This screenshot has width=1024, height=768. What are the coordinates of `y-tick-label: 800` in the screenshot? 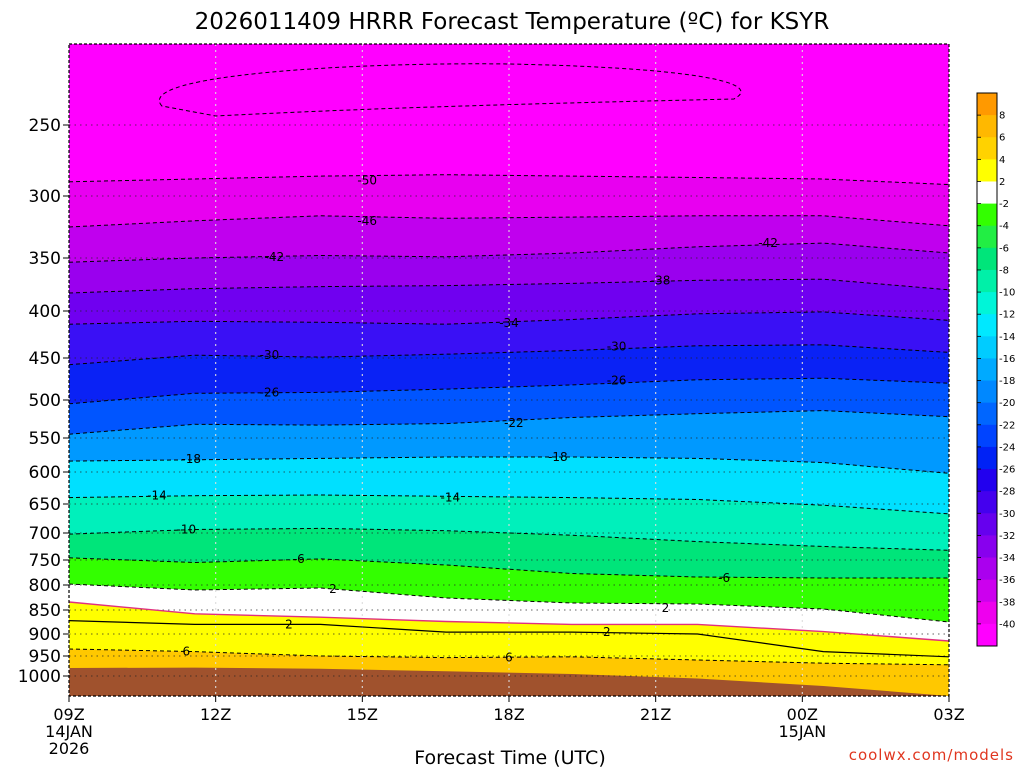 It's located at (45, 586).